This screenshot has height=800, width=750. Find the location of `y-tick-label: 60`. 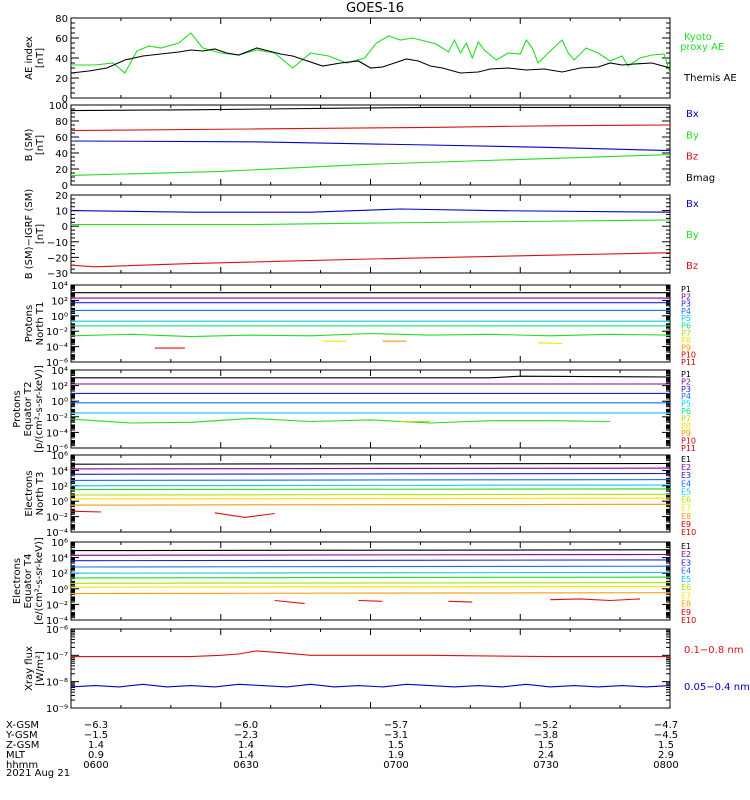

y-tick-label: 60 is located at coordinates (61, 39).